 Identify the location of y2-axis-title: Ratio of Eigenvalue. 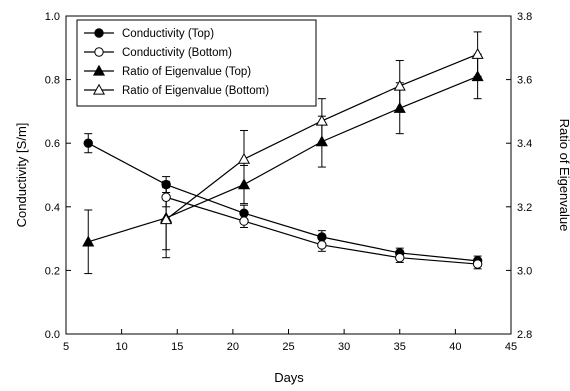
(563, 175).